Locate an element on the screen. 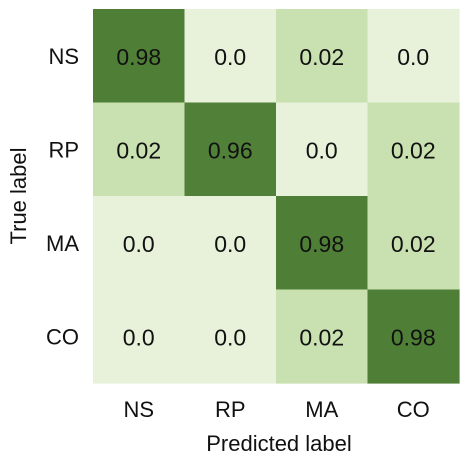 The width and height of the screenshot is (474, 468). heatmap-cell-co-ma is located at coordinates (322, 336).